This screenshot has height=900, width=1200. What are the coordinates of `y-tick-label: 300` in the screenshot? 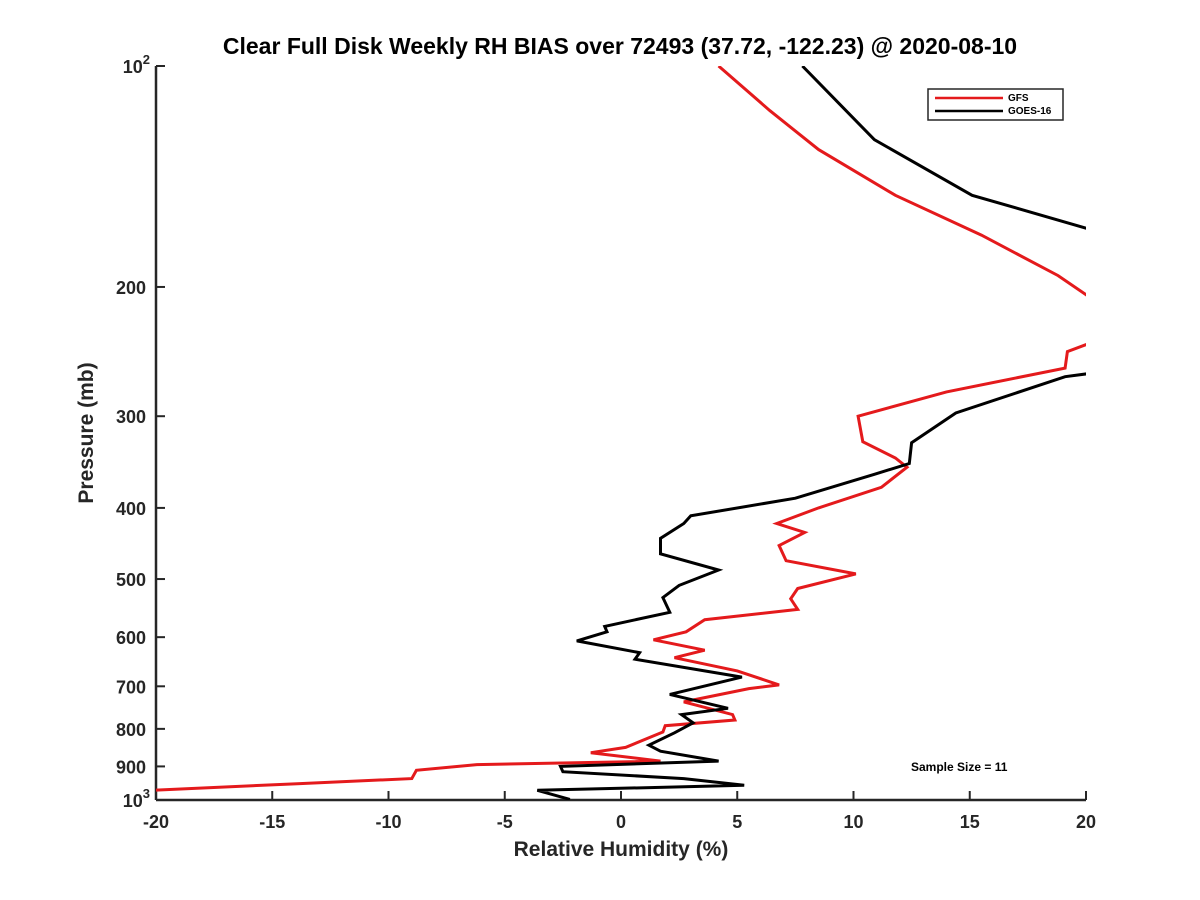 It's located at (131, 417).